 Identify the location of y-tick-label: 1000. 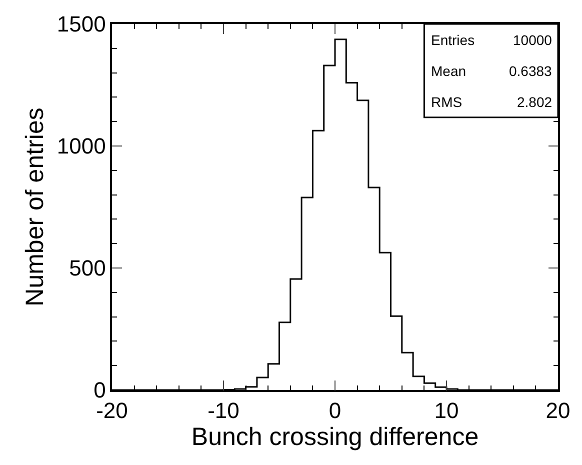
(81, 146).